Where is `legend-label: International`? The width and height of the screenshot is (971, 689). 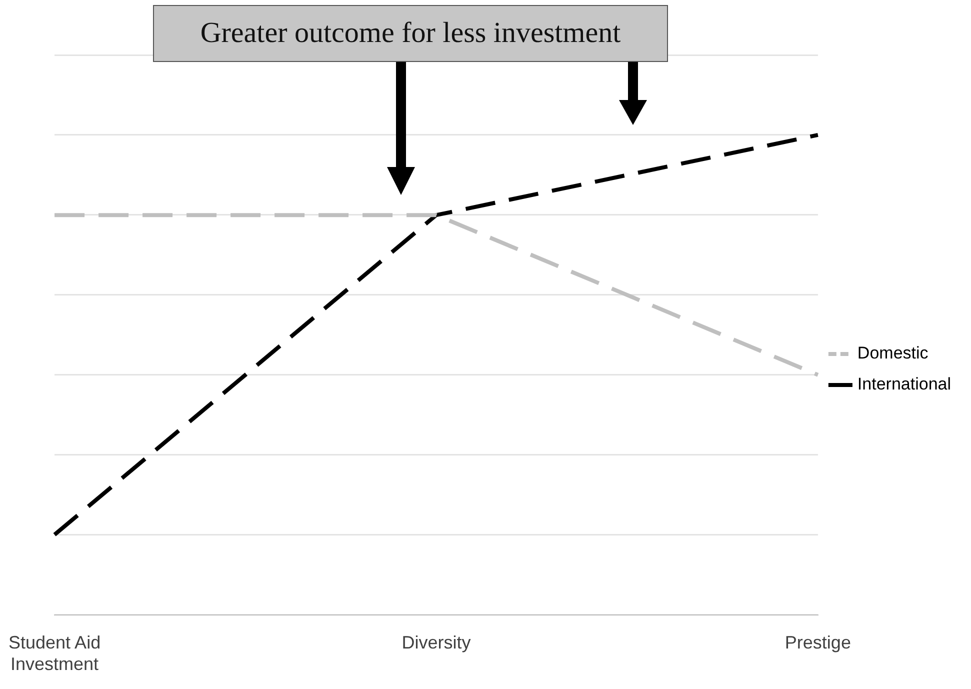 legend-label: International is located at coordinates (904, 384).